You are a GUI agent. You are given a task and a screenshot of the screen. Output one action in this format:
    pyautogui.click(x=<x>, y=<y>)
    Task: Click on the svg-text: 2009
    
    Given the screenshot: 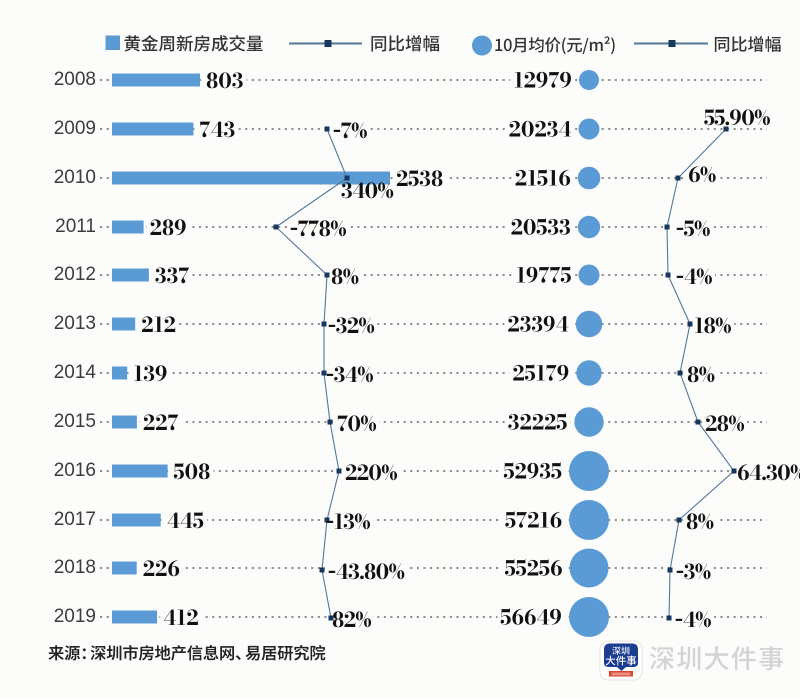 What is the action you would take?
    pyautogui.click(x=75, y=128)
    